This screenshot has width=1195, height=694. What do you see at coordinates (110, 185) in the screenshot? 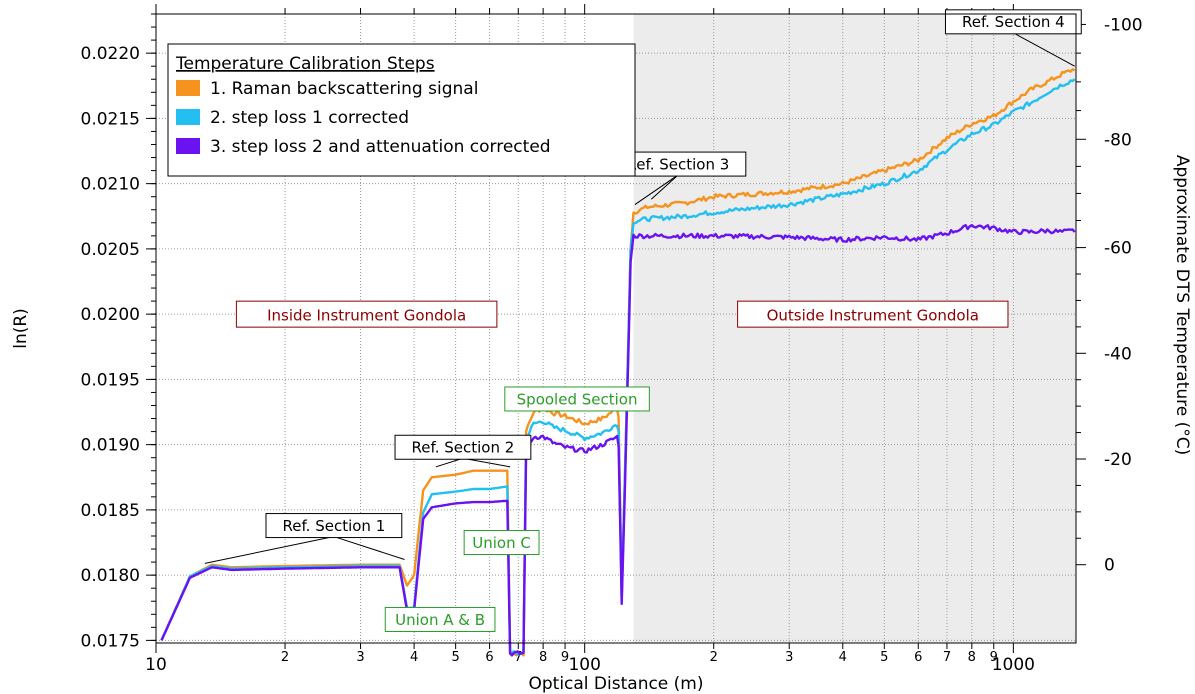
I see `y-tick-label: 0.0210` at bounding box center [110, 185].